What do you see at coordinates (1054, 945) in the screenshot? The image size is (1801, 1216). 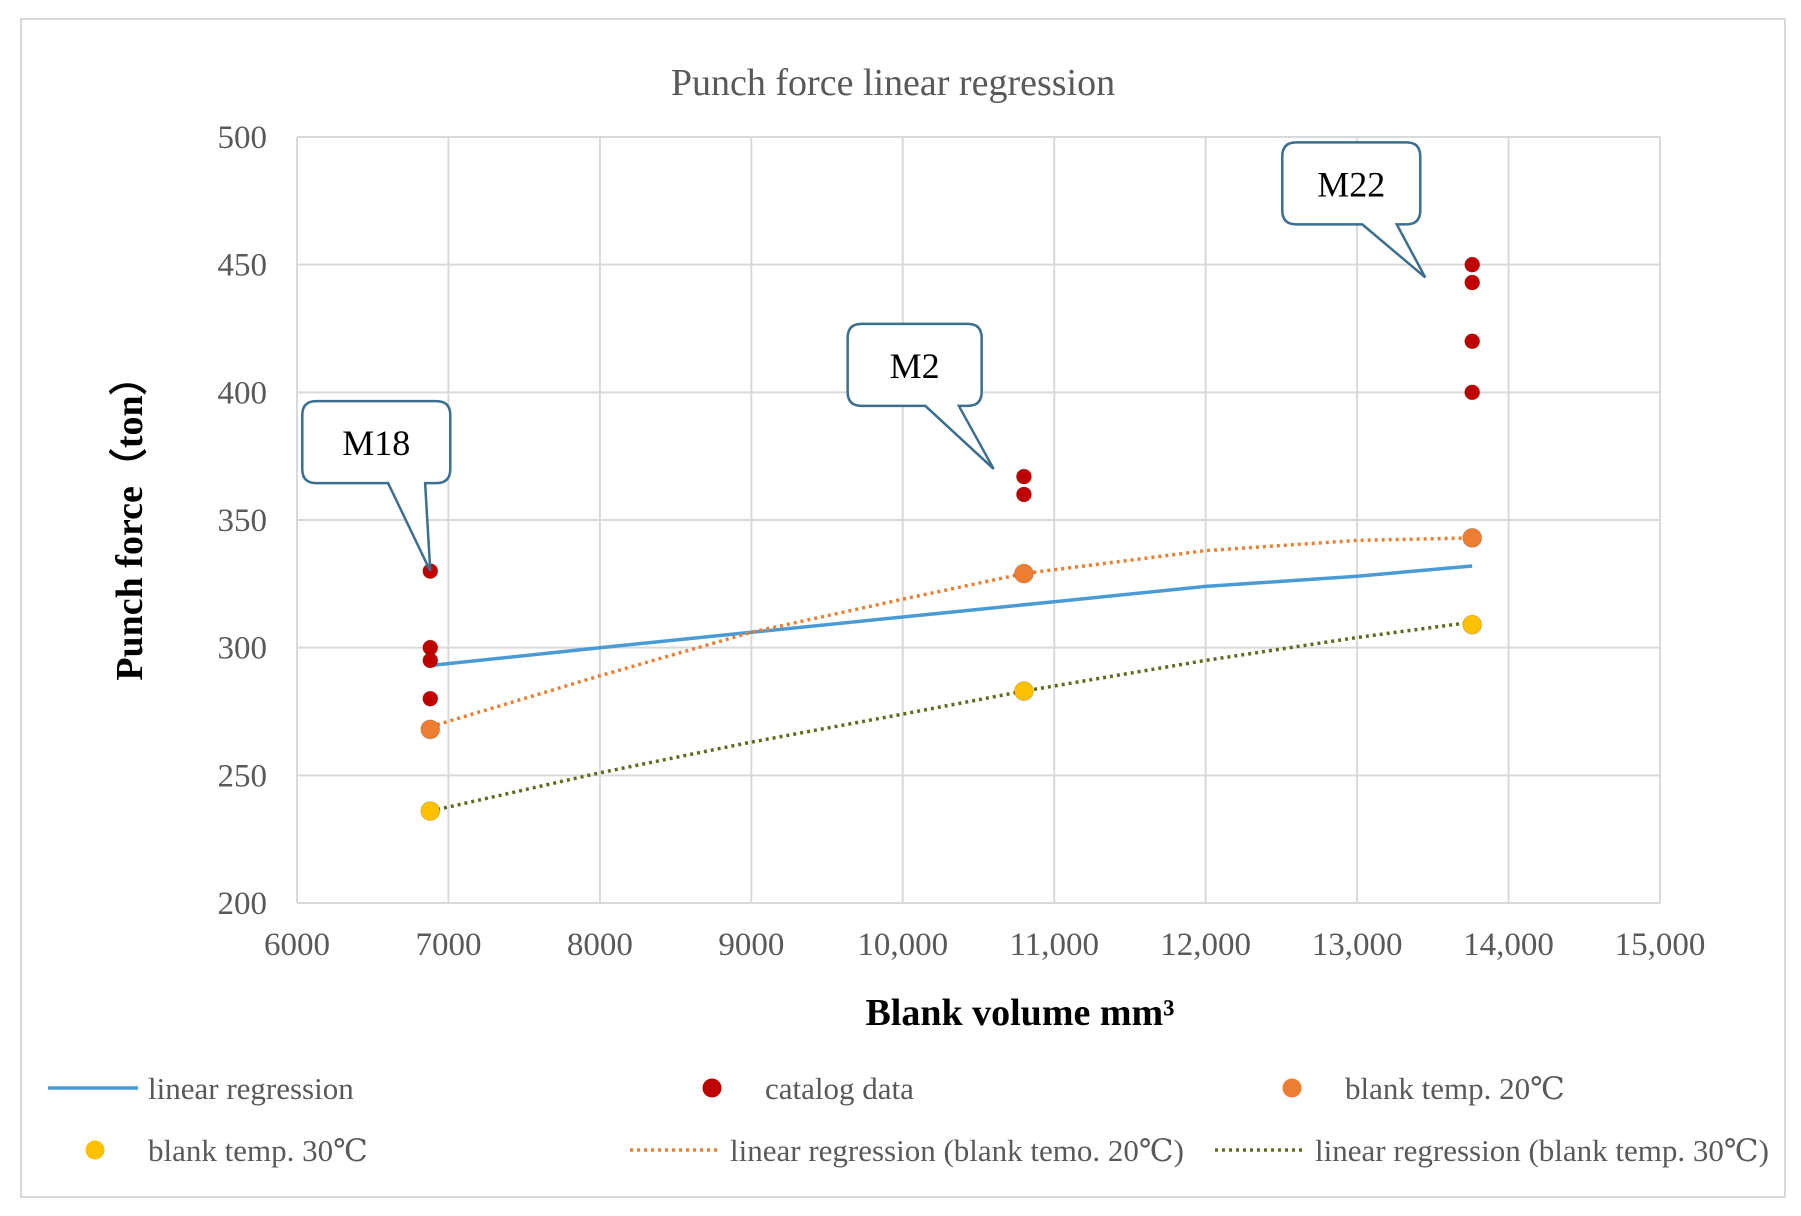 I see `x-tick-label: 11,000` at bounding box center [1054, 945].